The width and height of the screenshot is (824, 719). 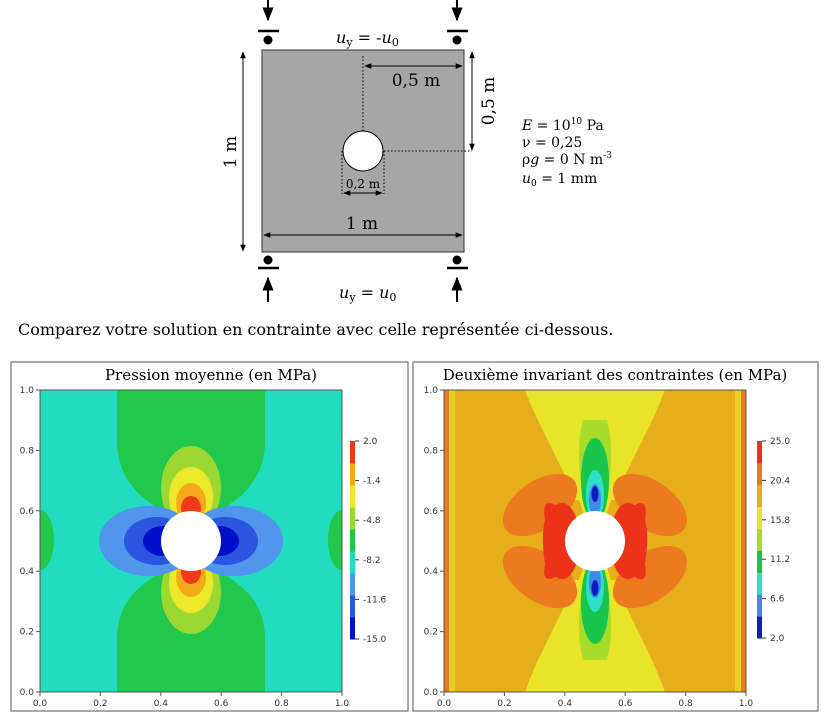 I want to click on svg-text: ν = 0,25, so click(x=552, y=143).